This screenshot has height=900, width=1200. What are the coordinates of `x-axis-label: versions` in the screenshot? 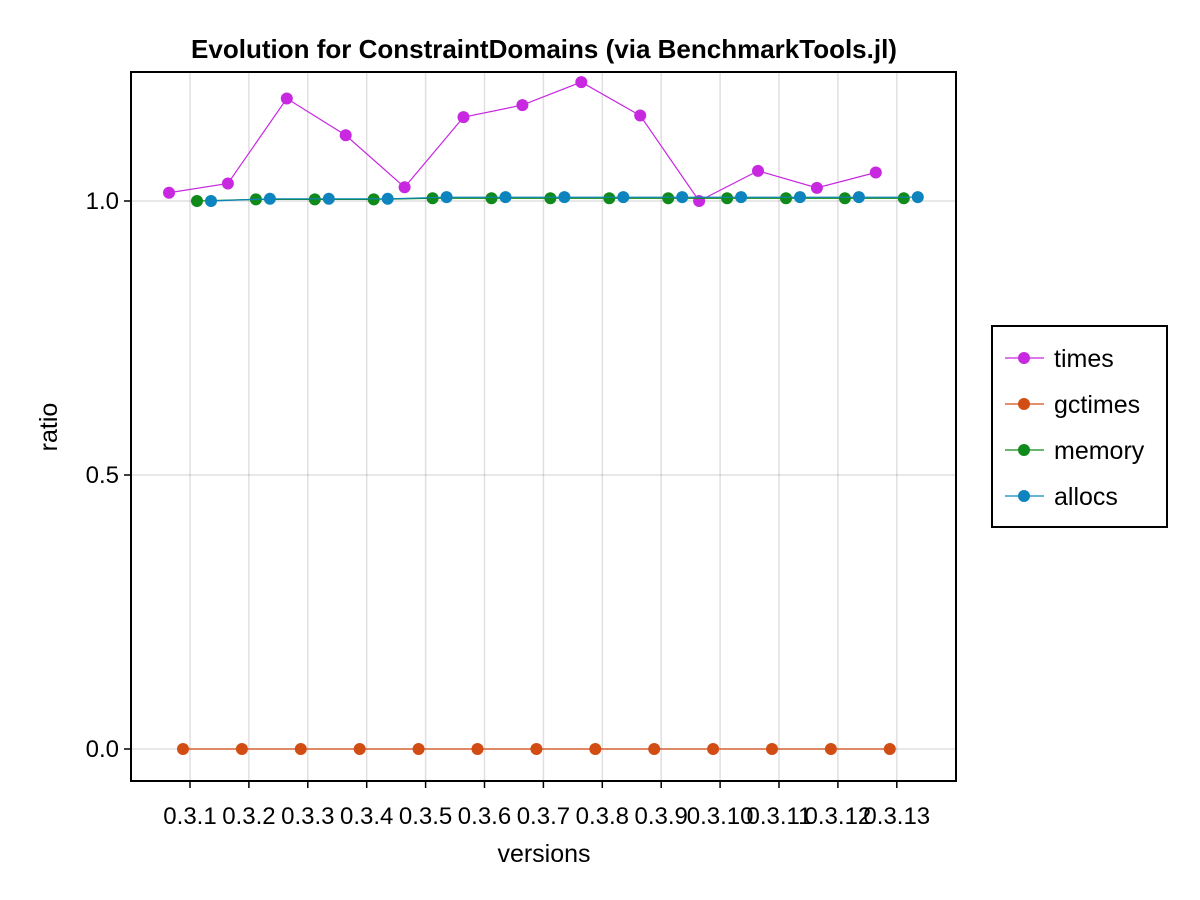 It's located at (543, 854).